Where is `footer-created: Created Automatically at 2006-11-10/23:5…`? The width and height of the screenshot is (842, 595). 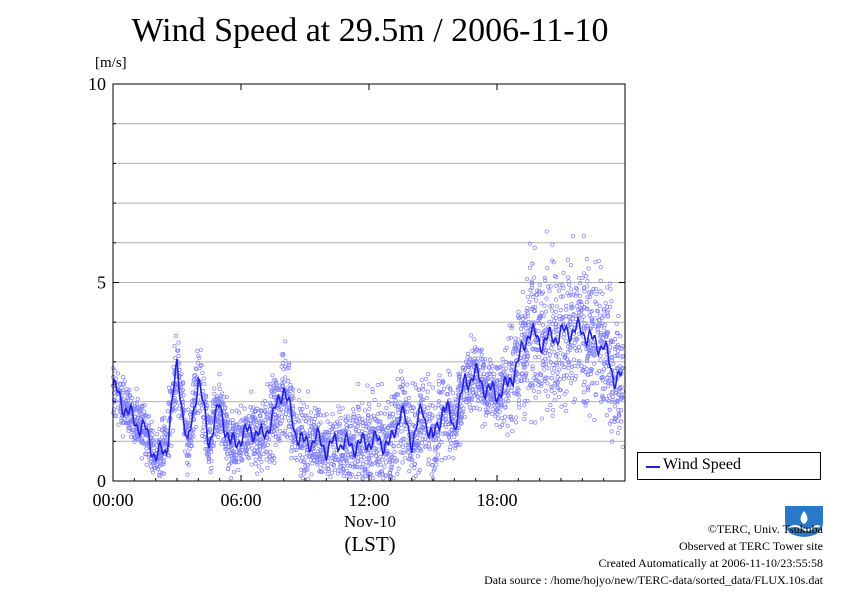 footer-created: Created Automatically at 2006-11-10/23:5… is located at coordinates (710, 563).